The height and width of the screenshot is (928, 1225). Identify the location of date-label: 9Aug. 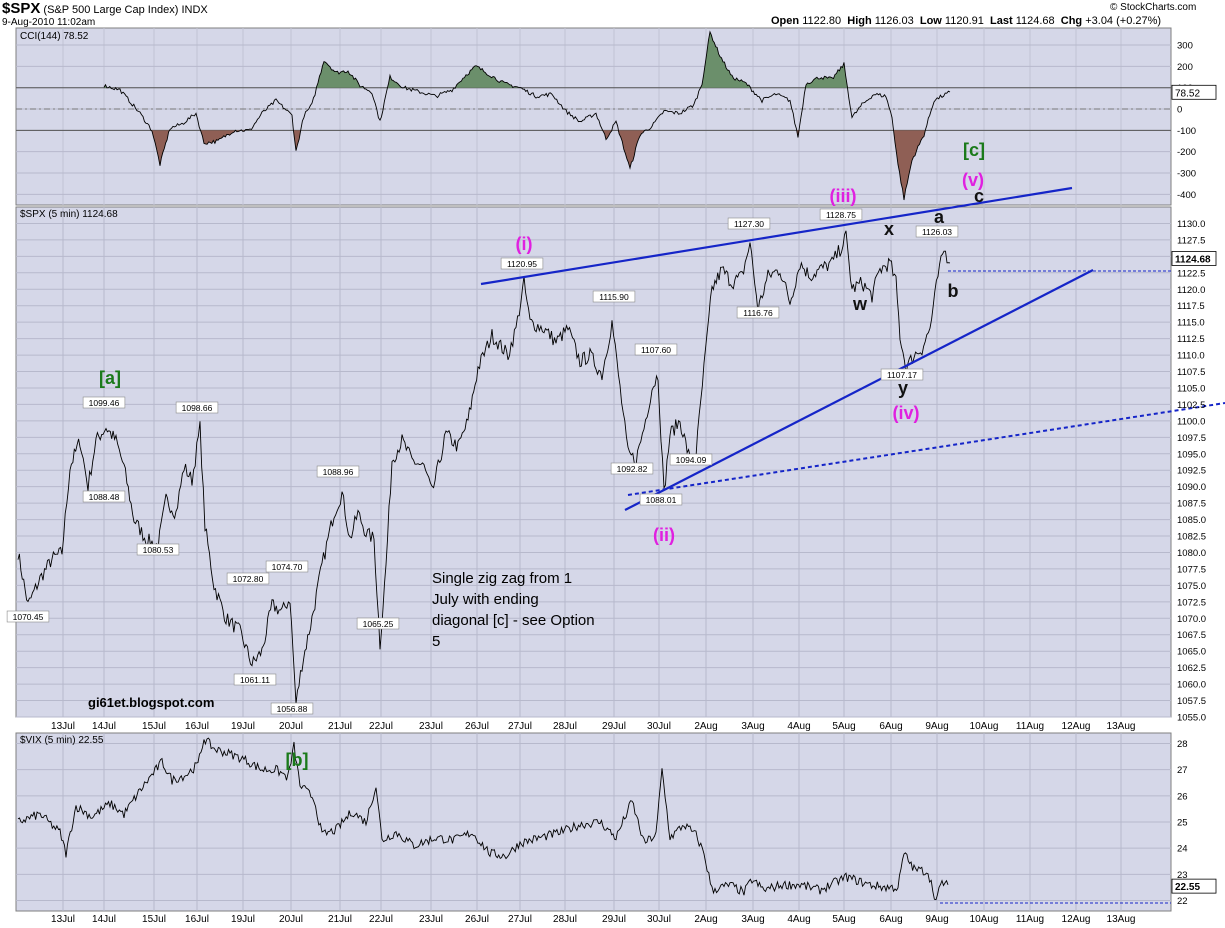
(936, 919).